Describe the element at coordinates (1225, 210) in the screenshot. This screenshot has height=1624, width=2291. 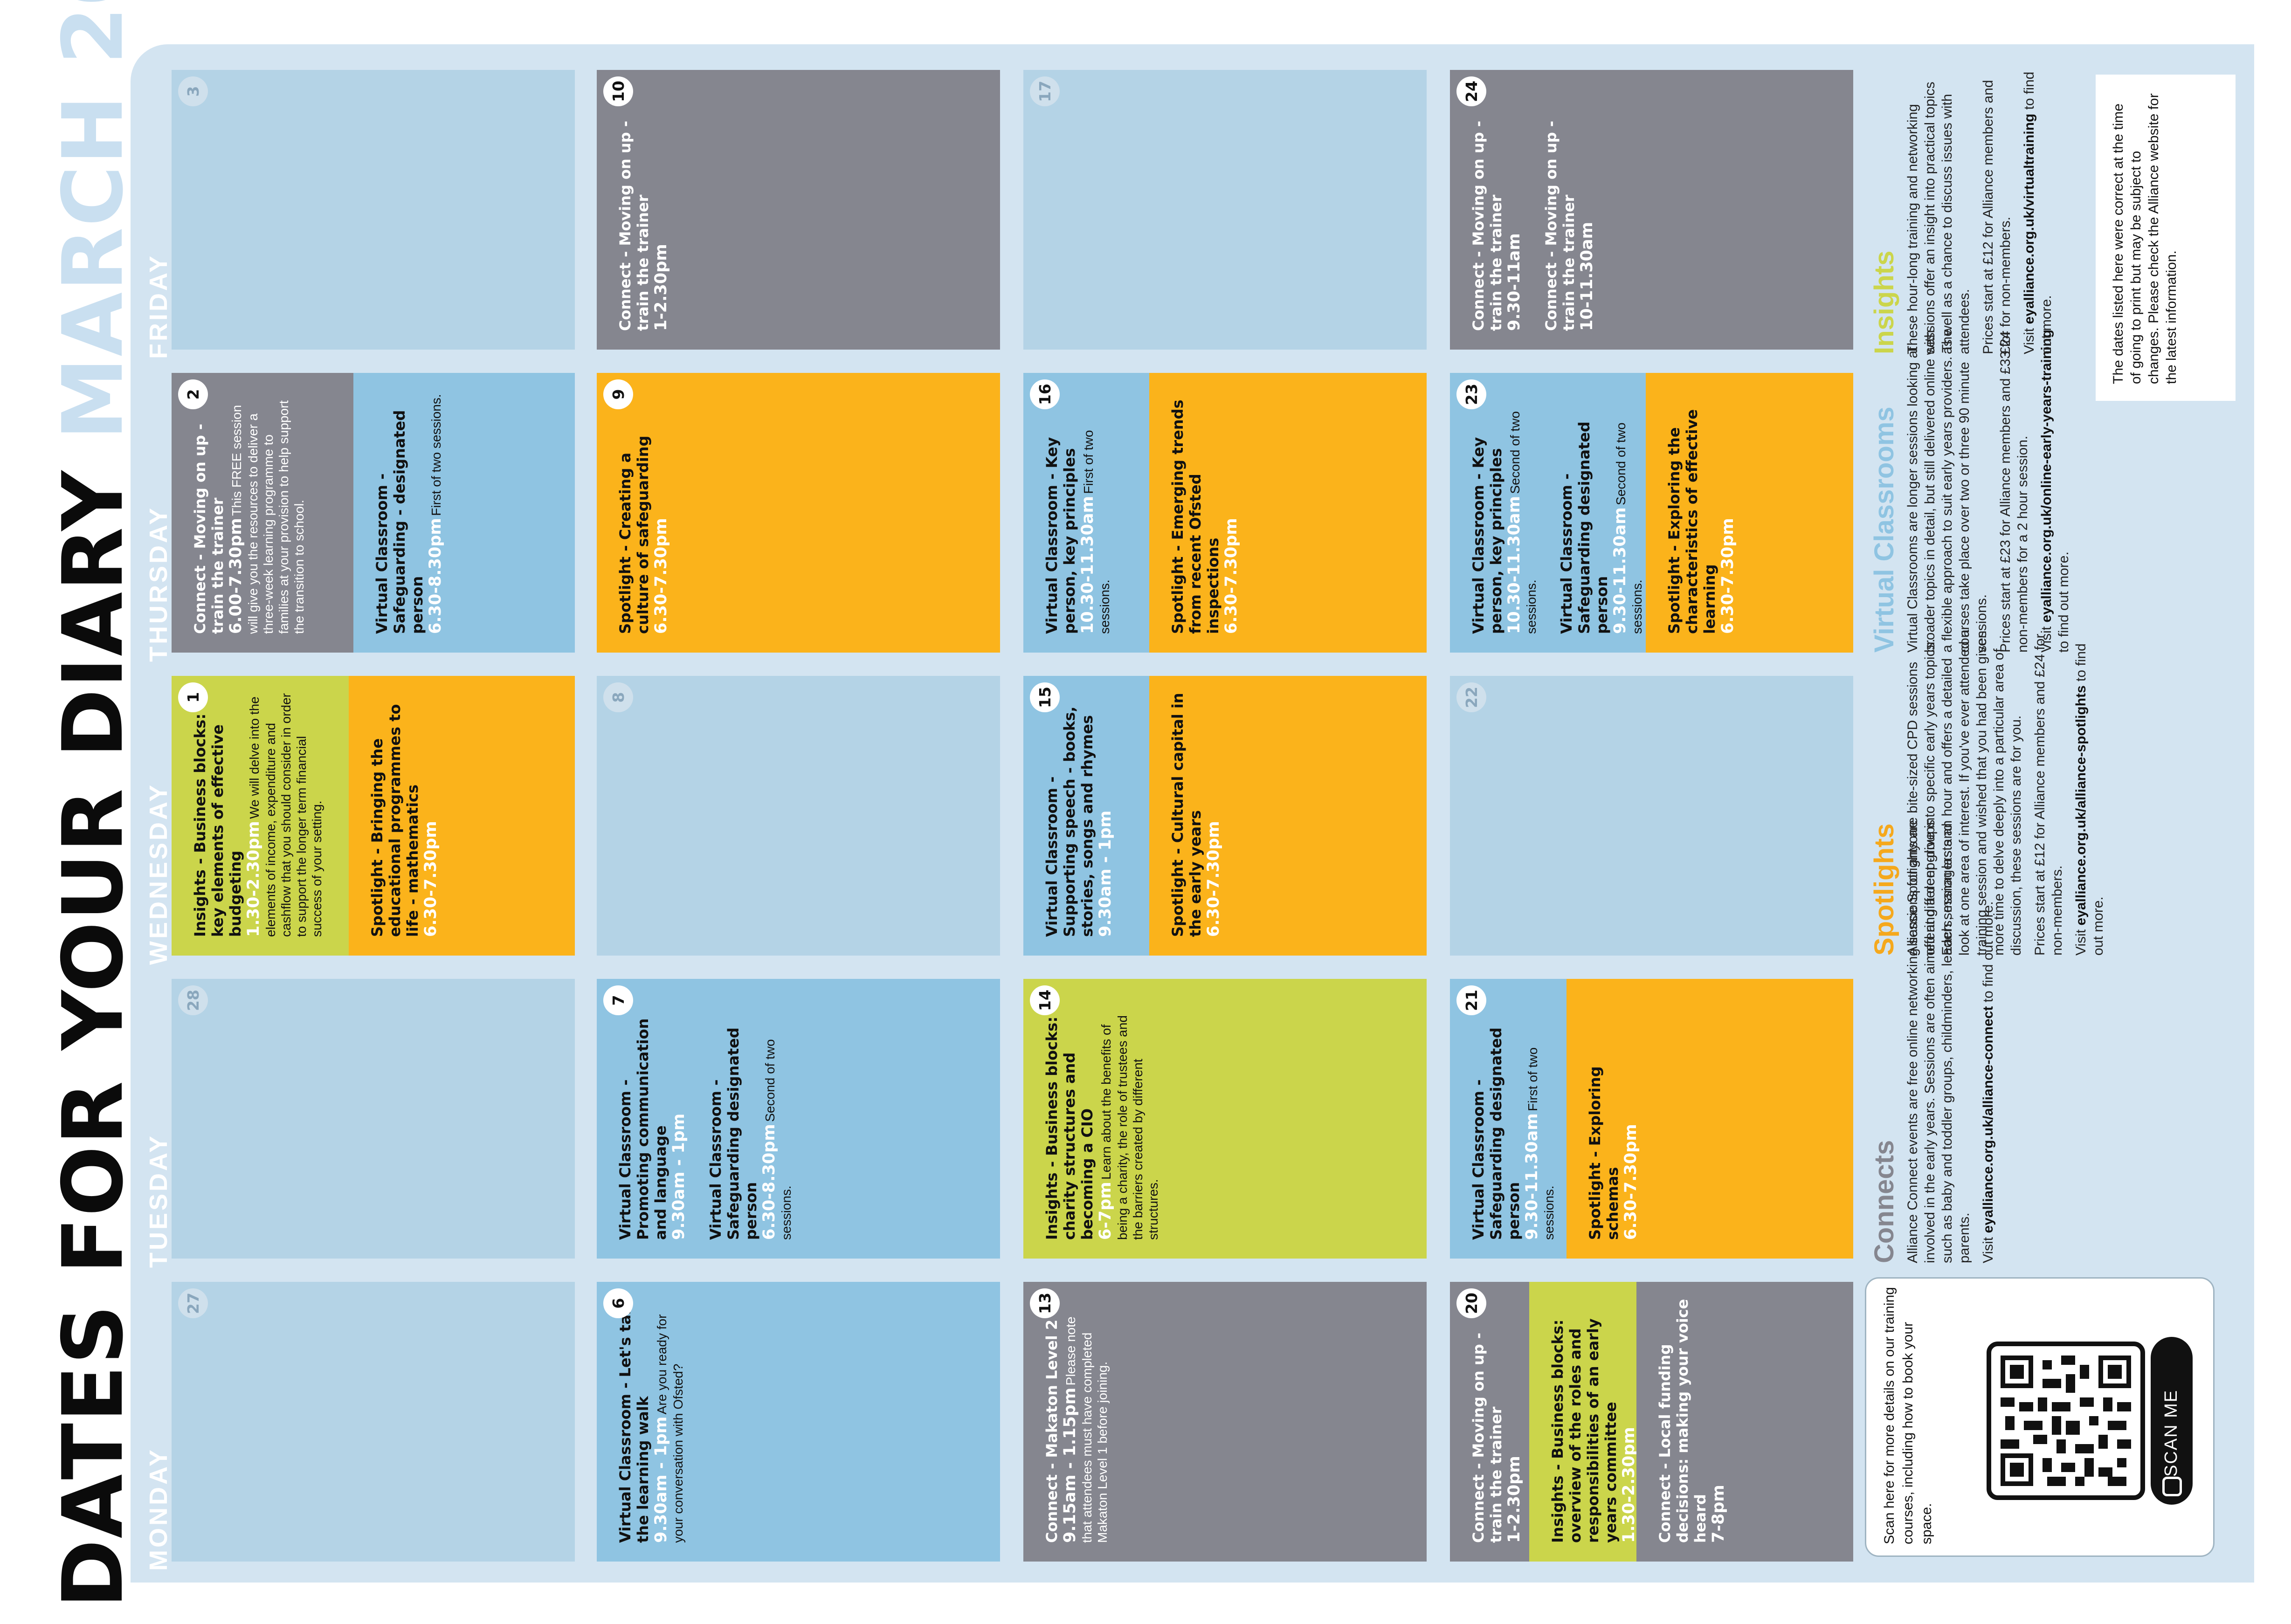
I see `day-cell-17: 17` at that location.